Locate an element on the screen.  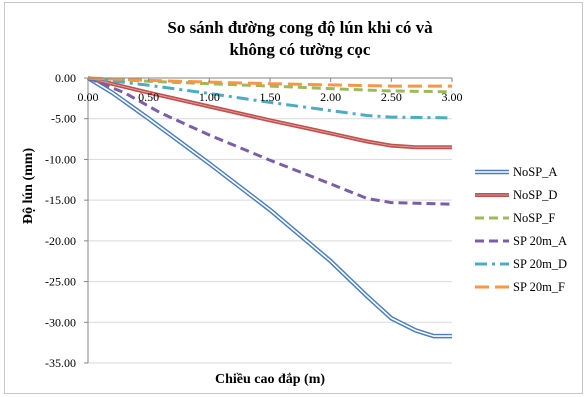
x-tick-label: 1.50 is located at coordinates (270, 97).